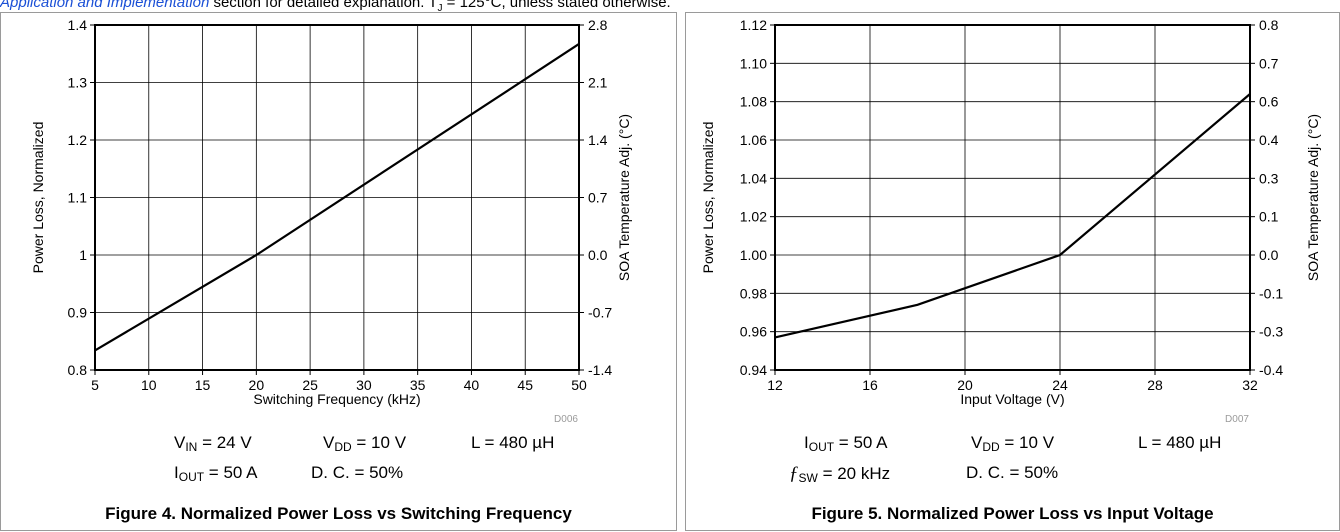 This screenshot has height=532, width=1340. I want to click on header-end: = 125°C, unless stated otherwise., so click(556, 5).